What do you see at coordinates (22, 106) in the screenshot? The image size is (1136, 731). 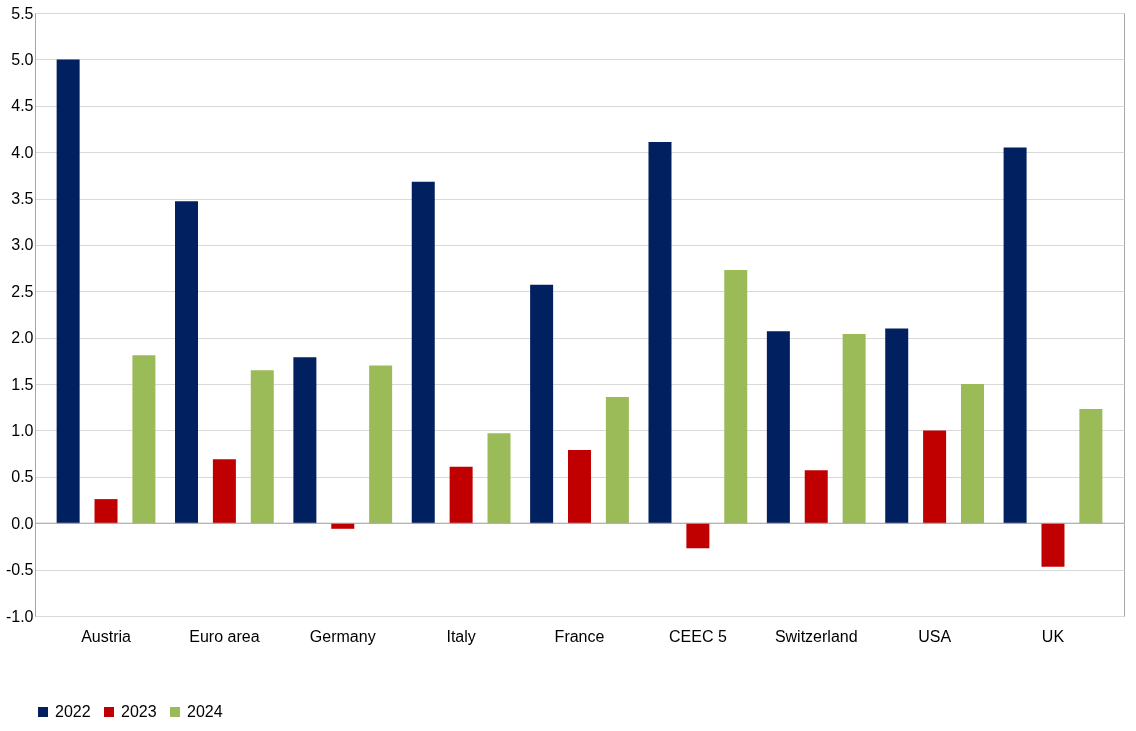 I see `y-tick-label: 4.5` at bounding box center [22, 106].